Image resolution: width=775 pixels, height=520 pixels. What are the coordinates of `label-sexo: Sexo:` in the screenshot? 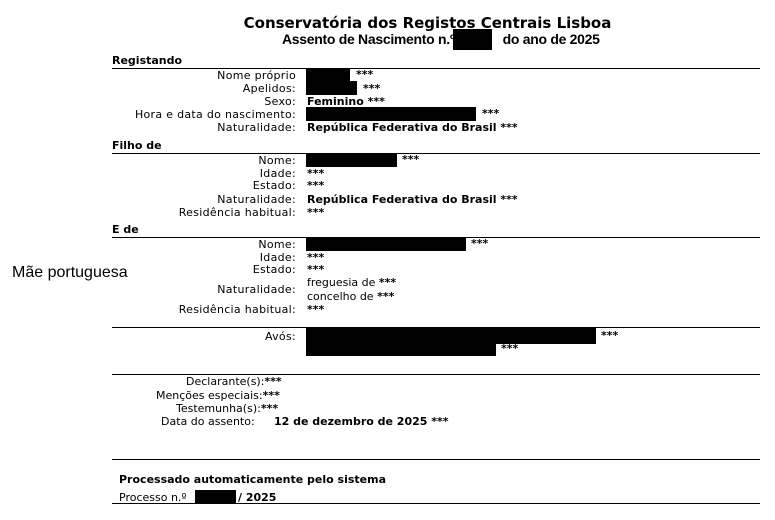 It's located at (280, 101).